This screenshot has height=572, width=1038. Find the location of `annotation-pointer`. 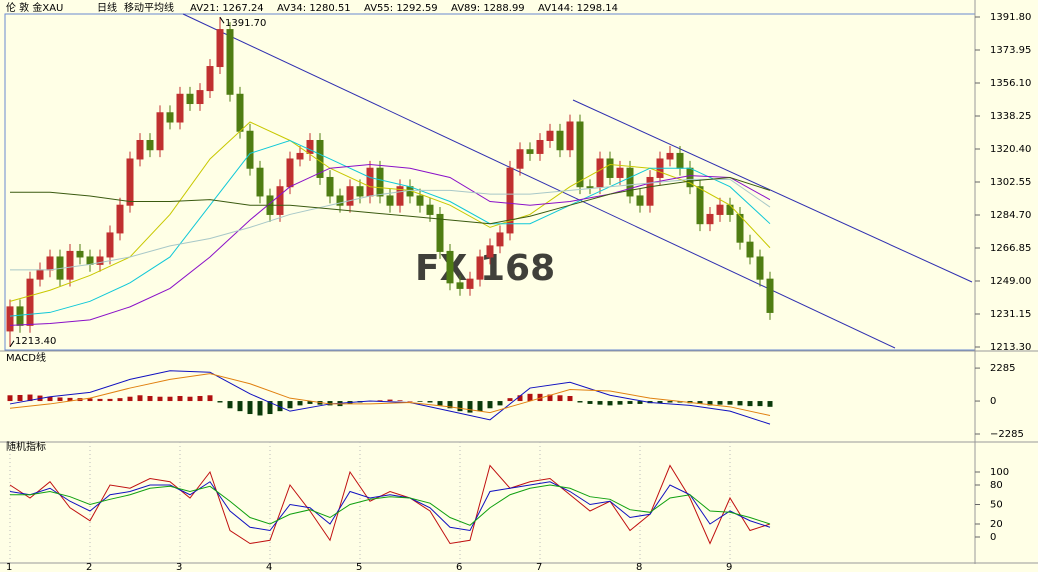

annotation-pointer is located at coordinates (222, 20).